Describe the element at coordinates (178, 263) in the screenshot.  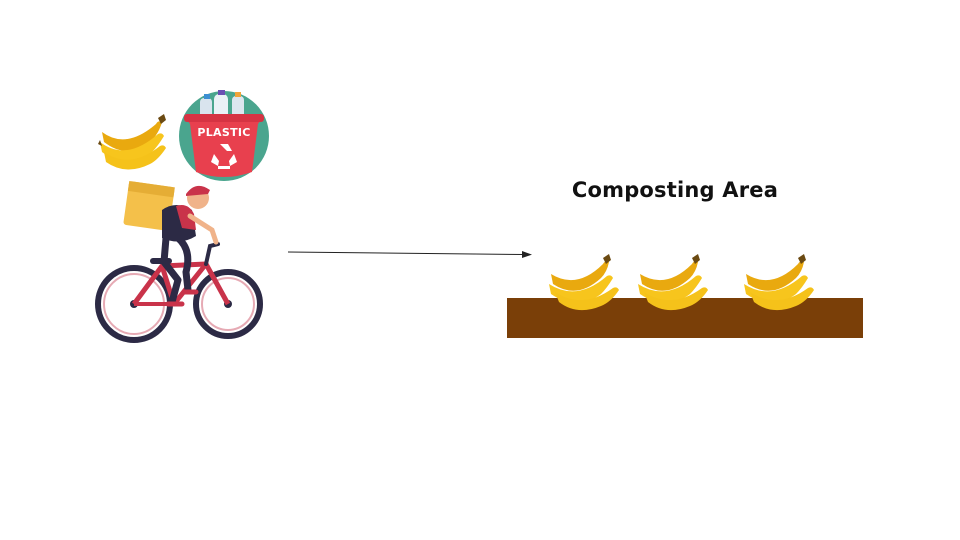
I see `delivery-cyclist-icon` at that location.